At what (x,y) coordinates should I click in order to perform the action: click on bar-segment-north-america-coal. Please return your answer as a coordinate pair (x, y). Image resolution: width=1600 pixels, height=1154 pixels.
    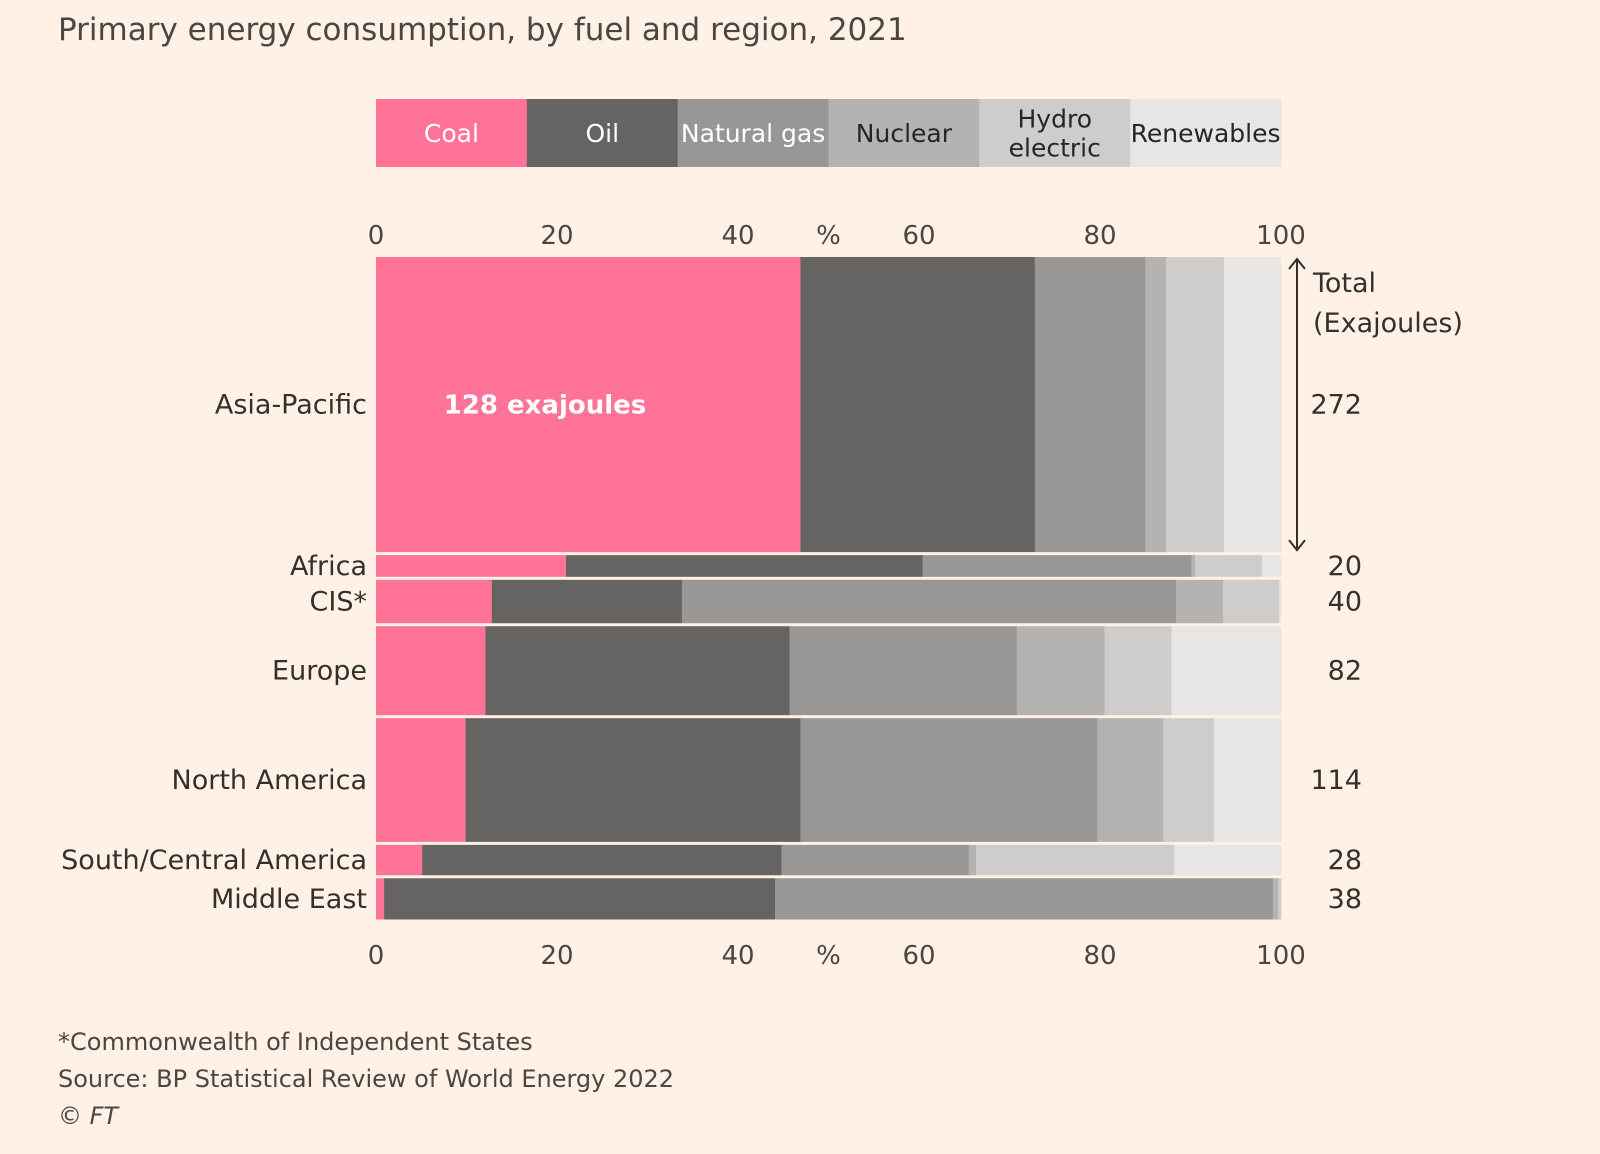
    Looking at the image, I should click on (421, 780).